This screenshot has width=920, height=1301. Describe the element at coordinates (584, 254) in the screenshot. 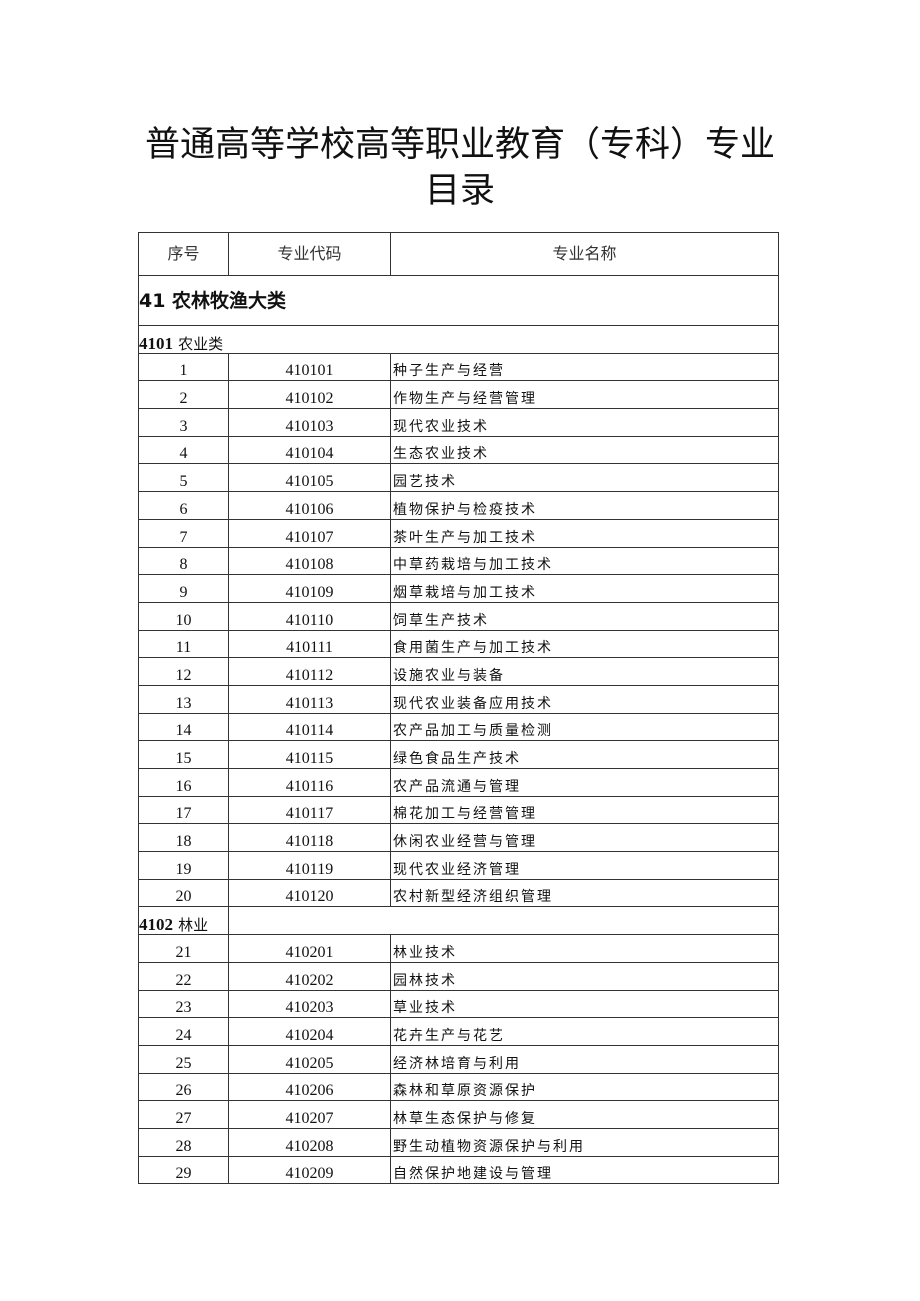

I see `header-name: 专业名称` at that location.